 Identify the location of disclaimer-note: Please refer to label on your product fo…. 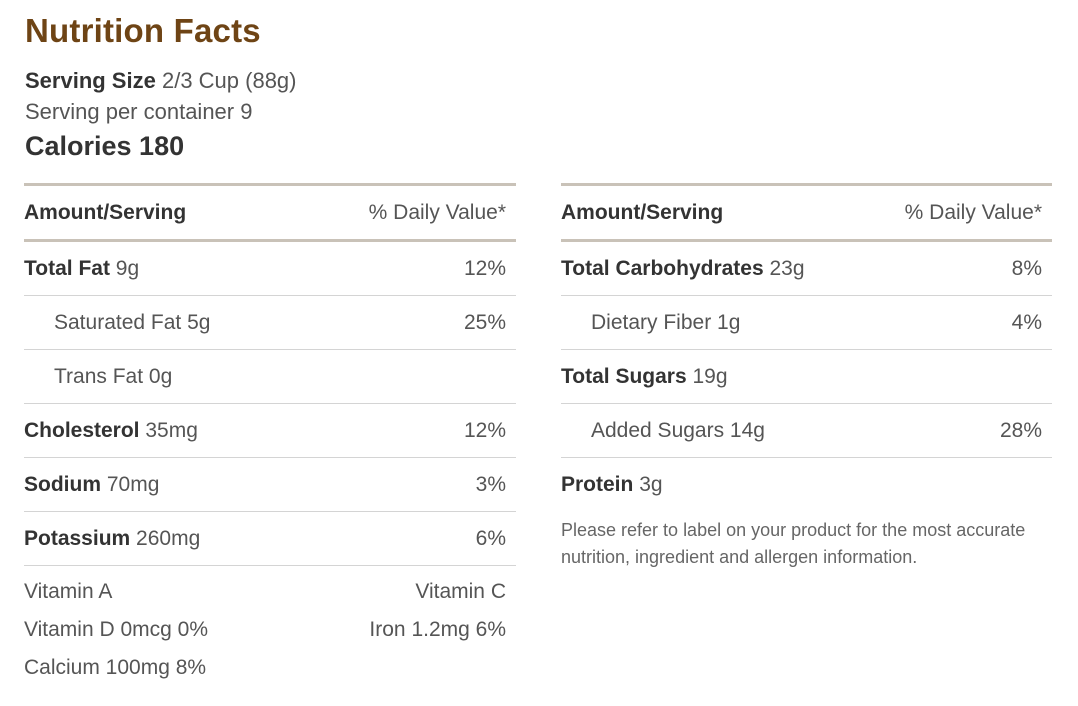
(793, 543).